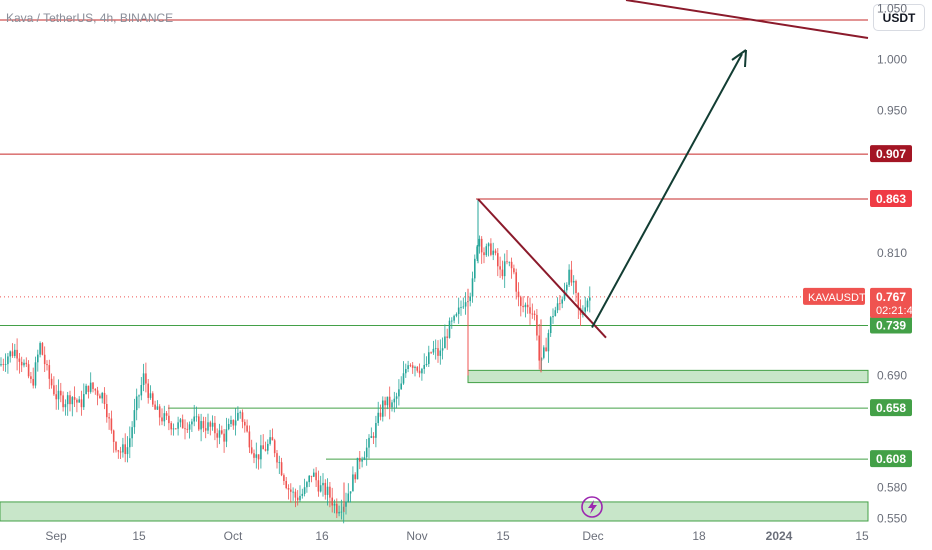  What do you see at coordinates (899, 17) in the screenshot?
I see `currency-button: USDT` at bounding box center [899, 17].